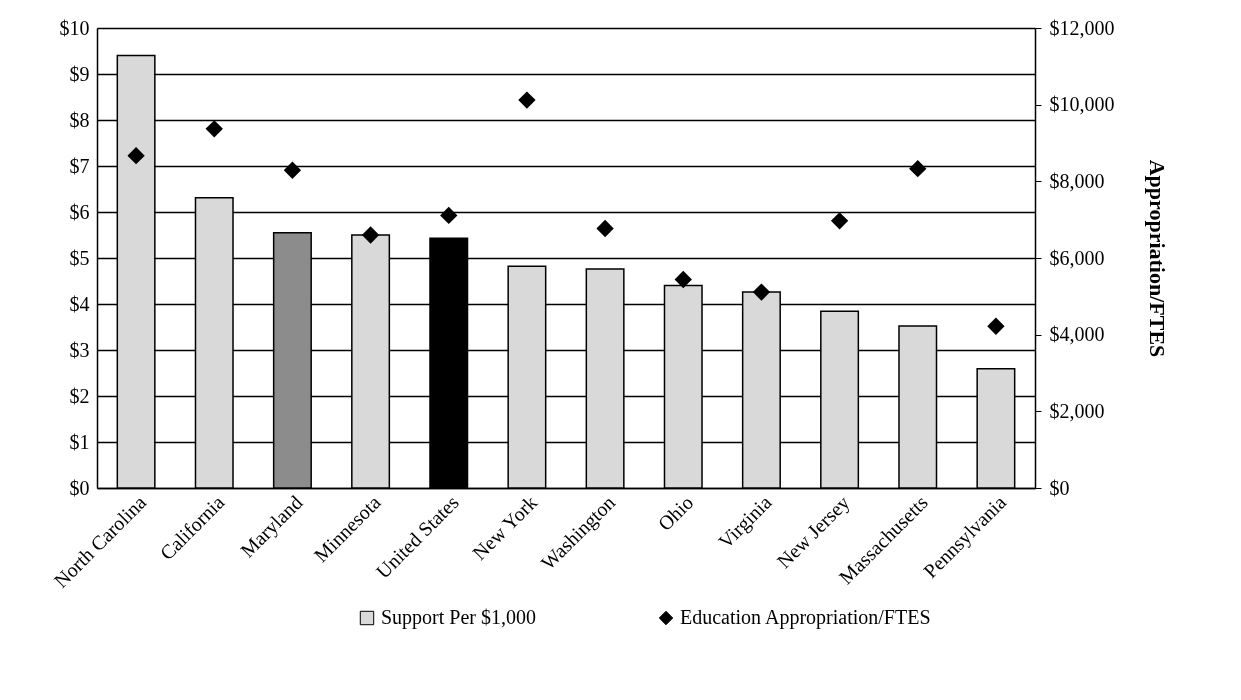 Image resolution: width=1241 pixels, height=700 pixels. I want to click on y2-tick-label: $10,000, so click(1082, 104).